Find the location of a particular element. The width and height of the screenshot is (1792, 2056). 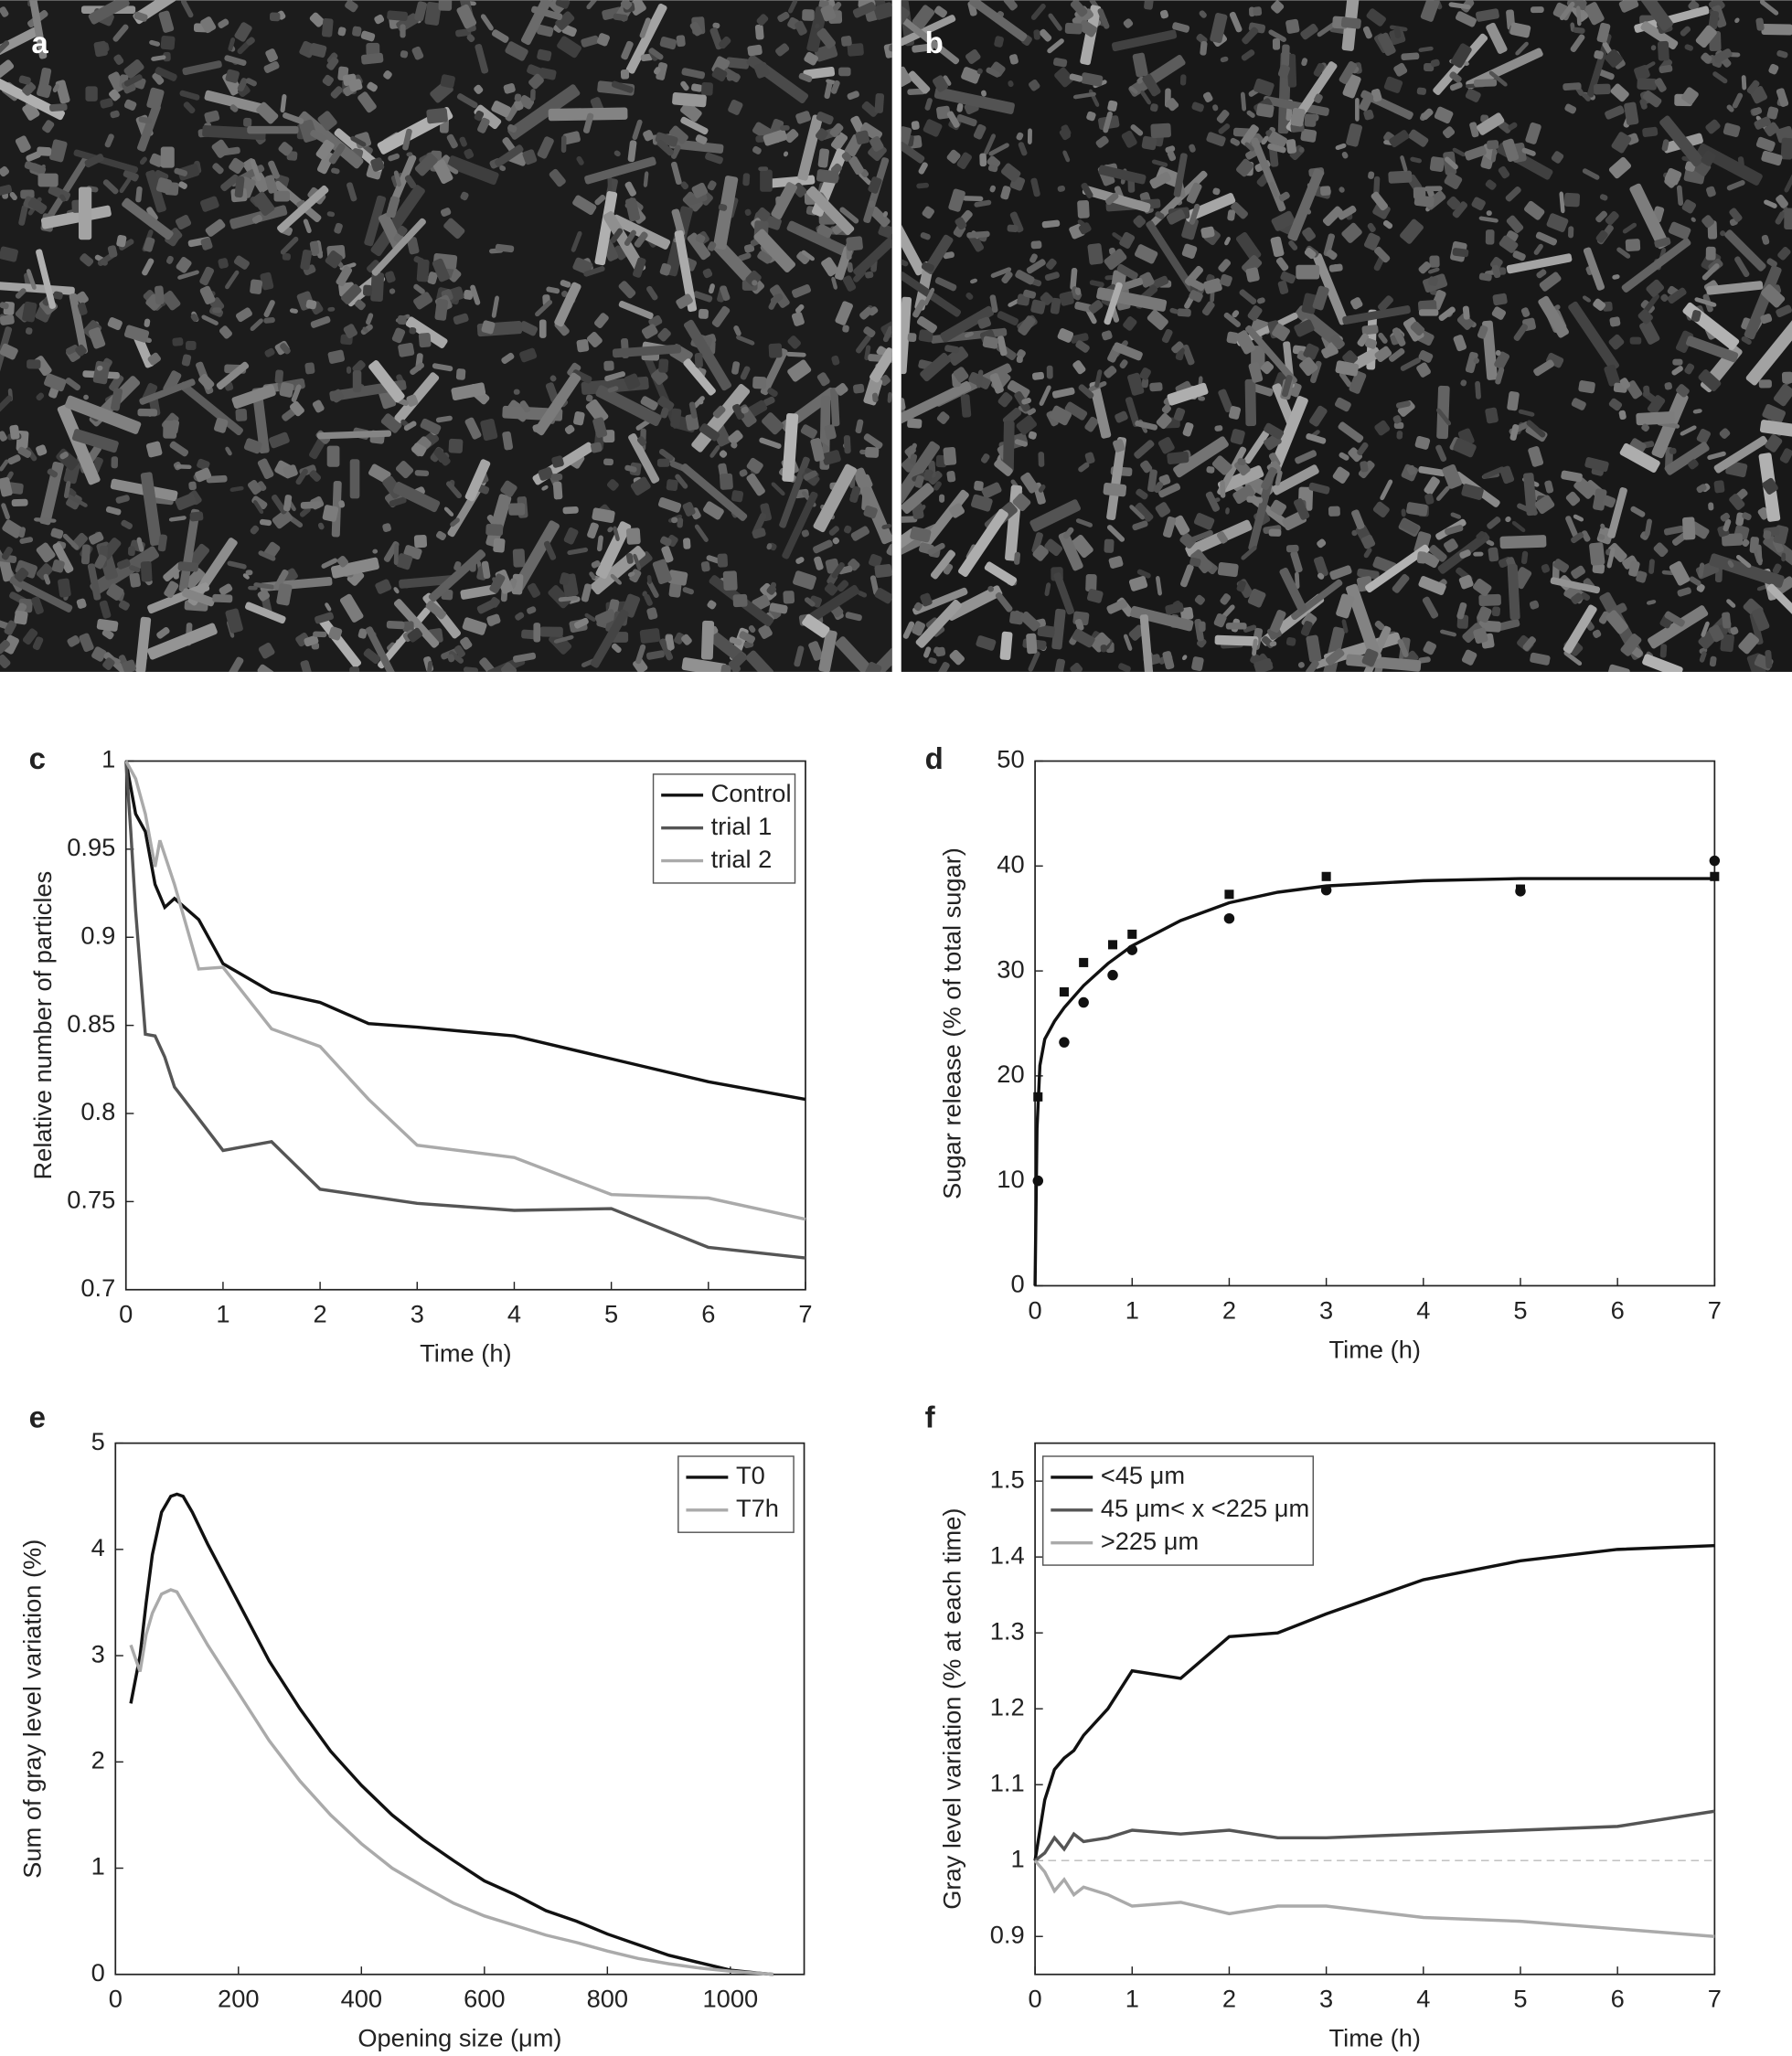

legend-box is located at coordinates (736, 1494).